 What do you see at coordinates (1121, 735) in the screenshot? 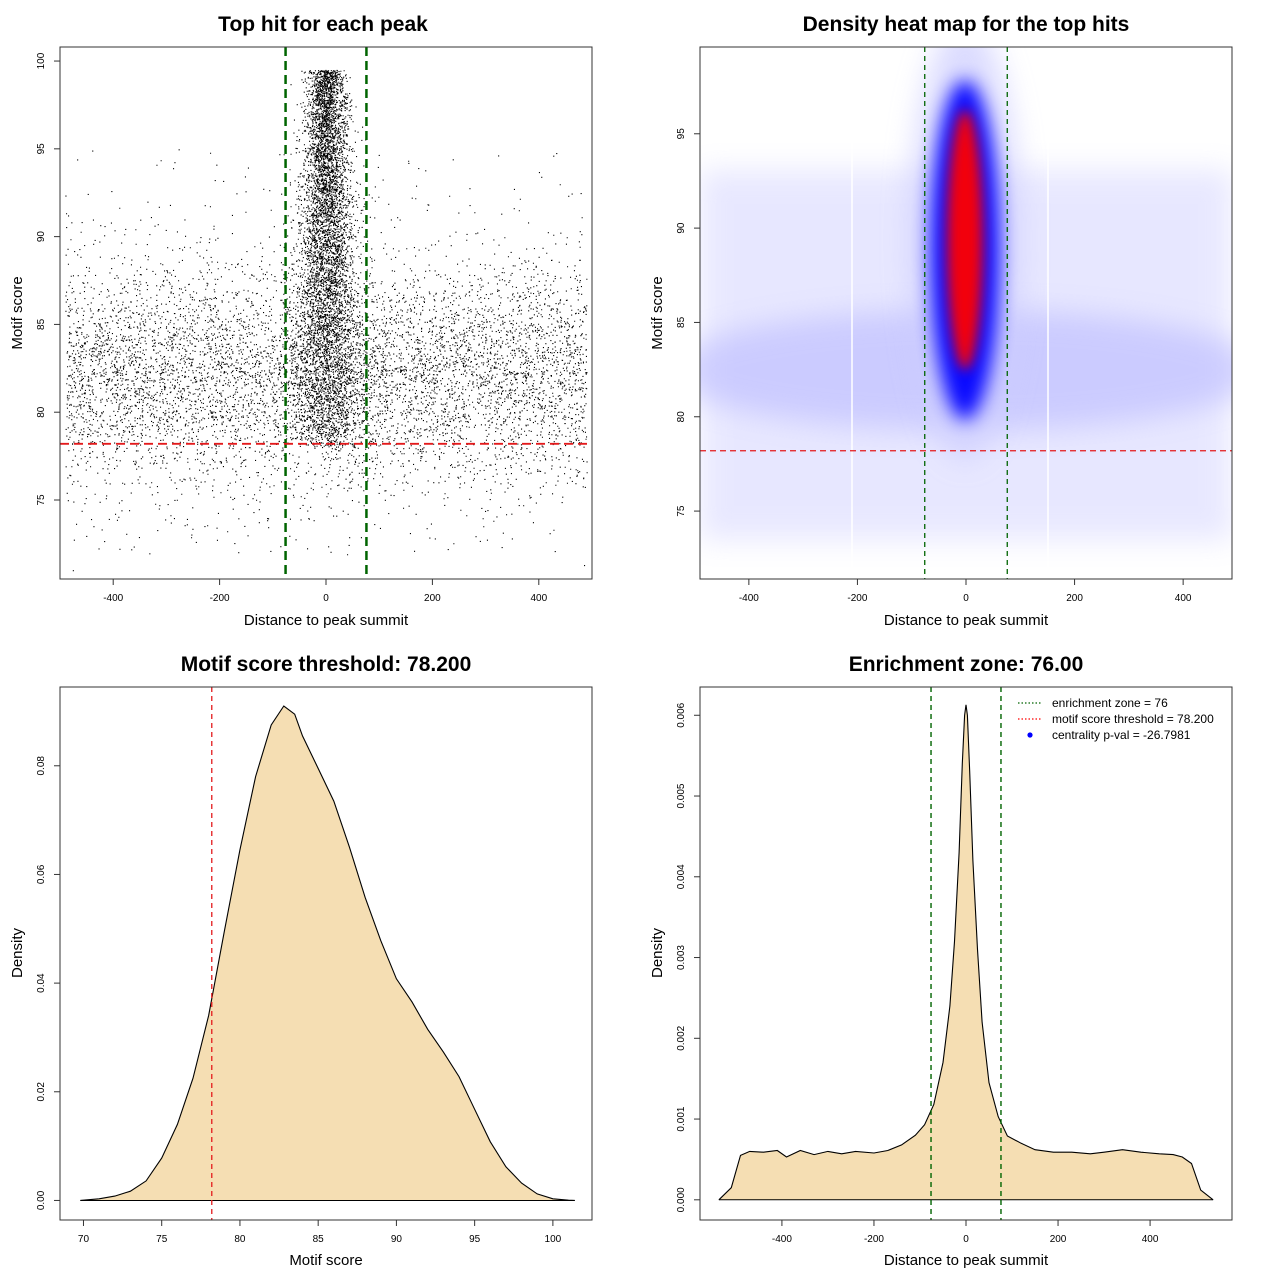
I see `legend-label: centrality p-val = -26.7981` at bounding box center [1121, 735].